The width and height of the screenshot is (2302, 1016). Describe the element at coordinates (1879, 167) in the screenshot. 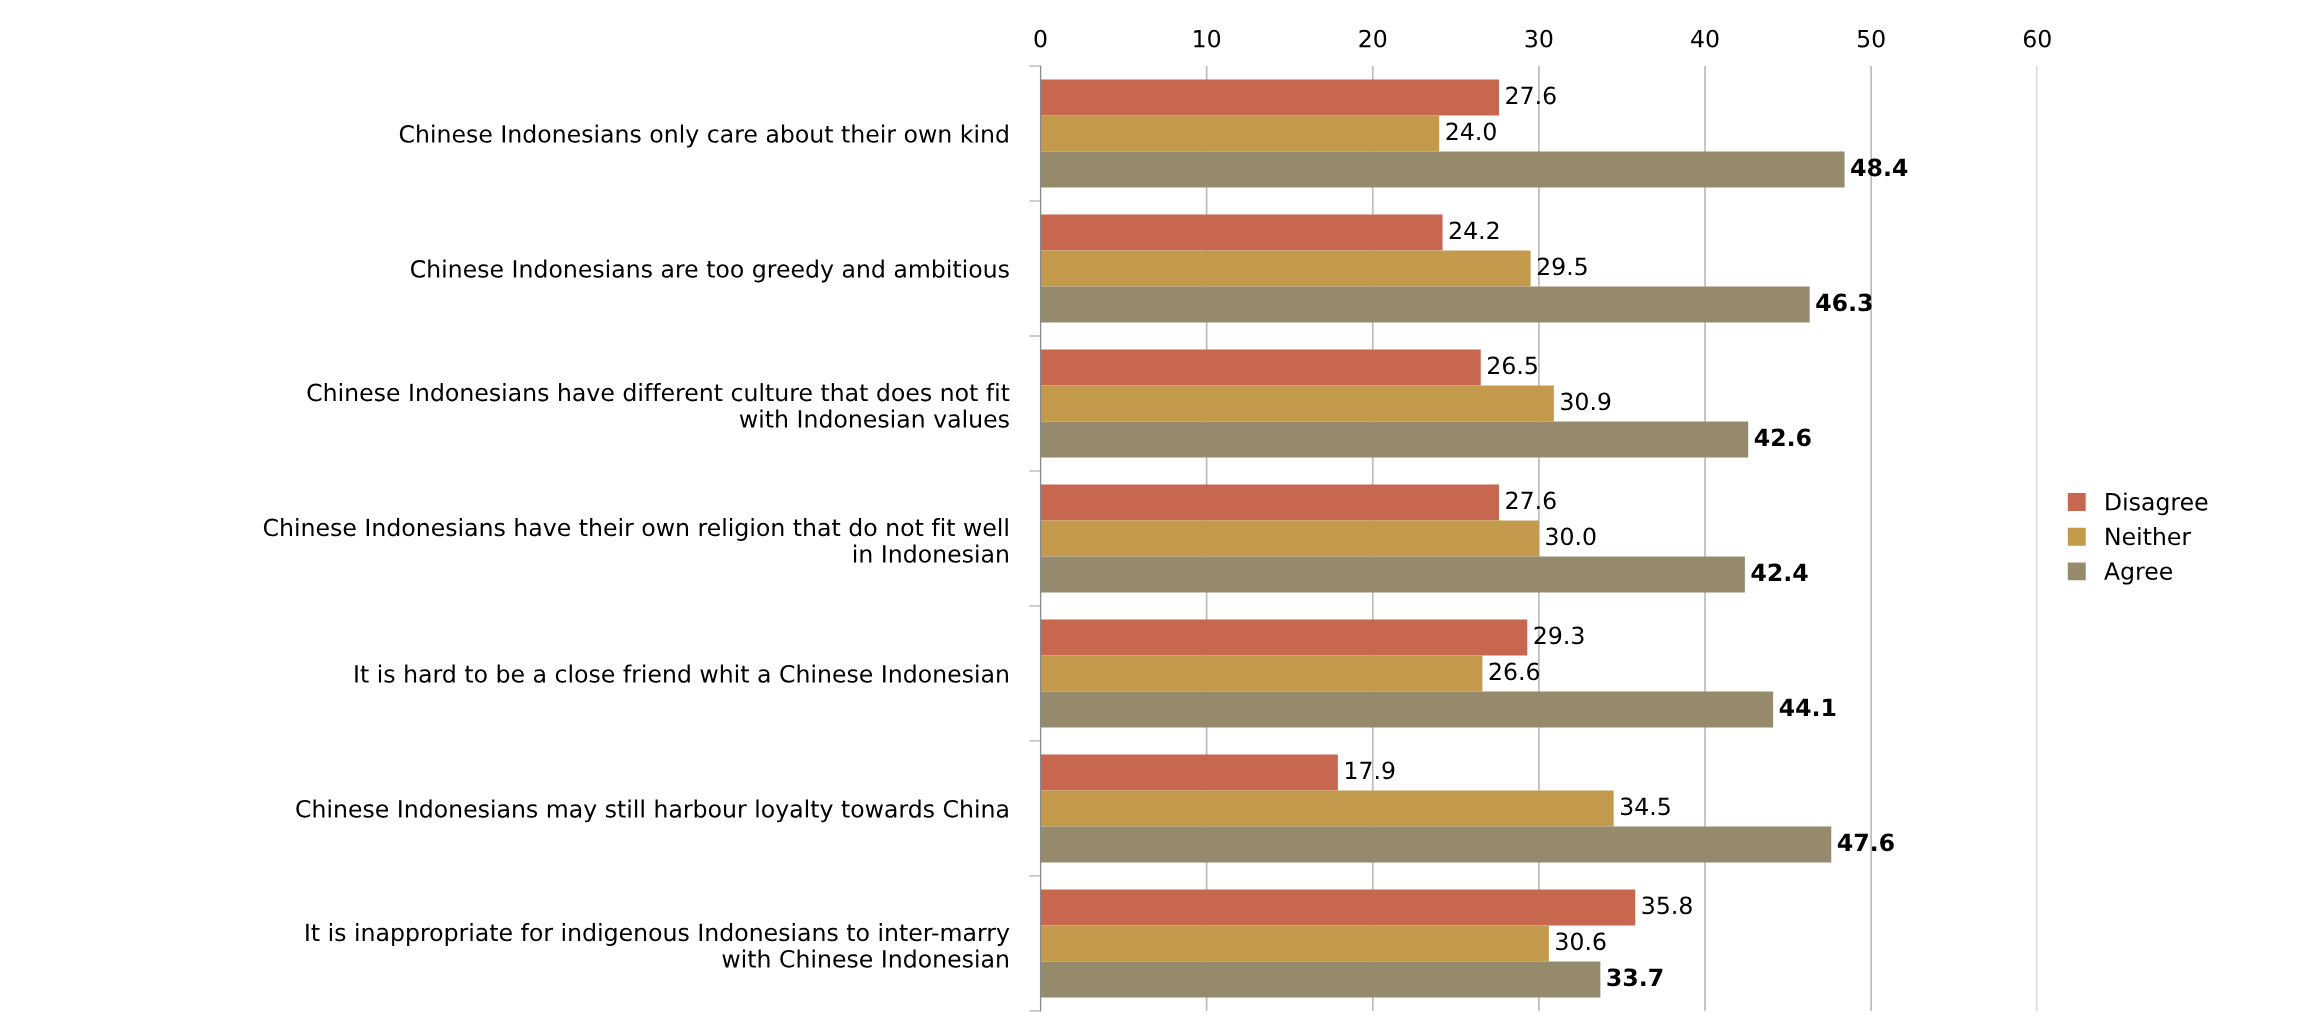

I see `data-label: 48.4` at that location.